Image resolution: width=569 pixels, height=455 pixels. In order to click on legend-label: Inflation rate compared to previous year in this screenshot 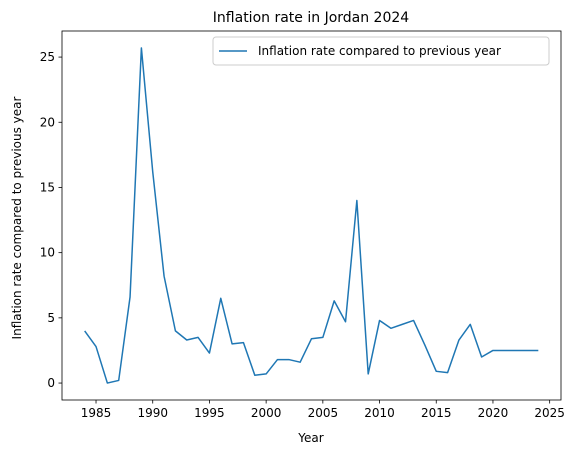, I will do `click(379, 51)`.